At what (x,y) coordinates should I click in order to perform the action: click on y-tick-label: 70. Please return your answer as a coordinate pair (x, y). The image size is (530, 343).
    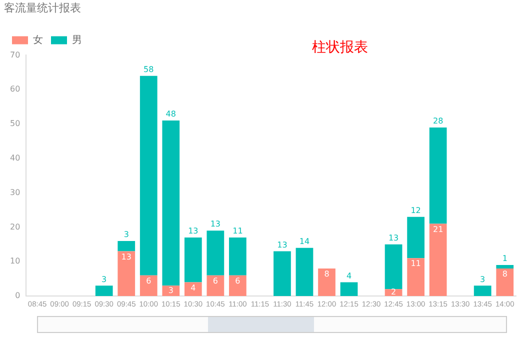
    Looking at the image, I should click on (15, 55).